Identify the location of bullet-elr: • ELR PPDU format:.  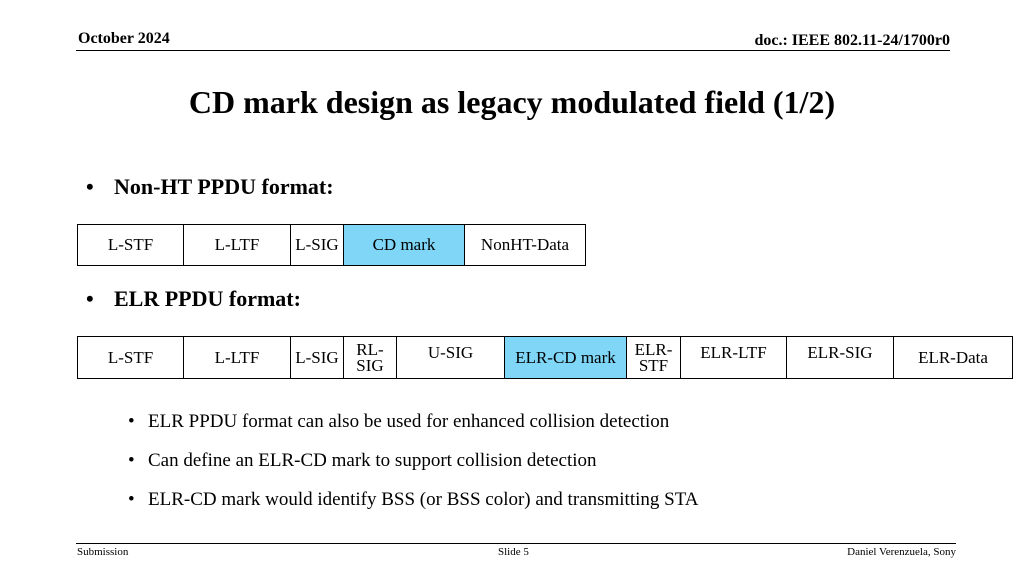
(193, 299).